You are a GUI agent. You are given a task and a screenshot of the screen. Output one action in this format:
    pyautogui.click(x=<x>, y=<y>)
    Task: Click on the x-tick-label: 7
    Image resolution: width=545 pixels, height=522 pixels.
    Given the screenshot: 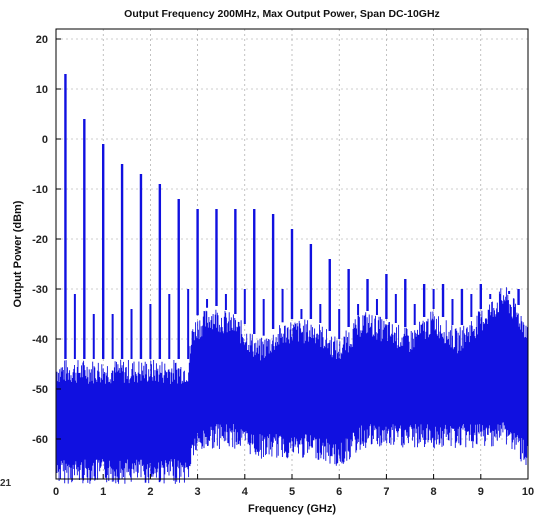 What is the action you would take?
    pyautogui.click(x=386, y=492)
    